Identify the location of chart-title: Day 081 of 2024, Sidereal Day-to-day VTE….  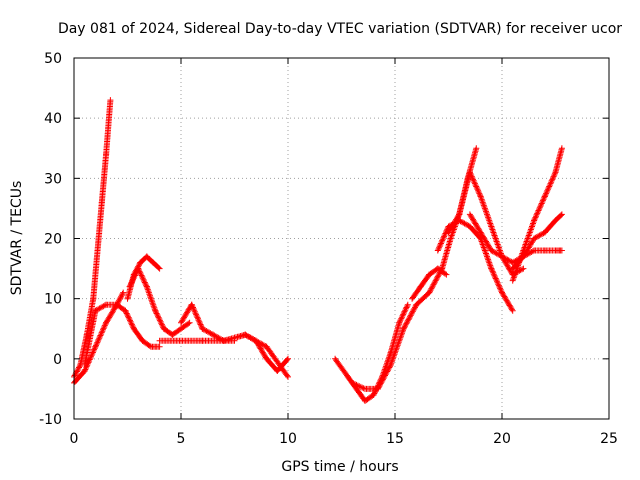
(340, 29).